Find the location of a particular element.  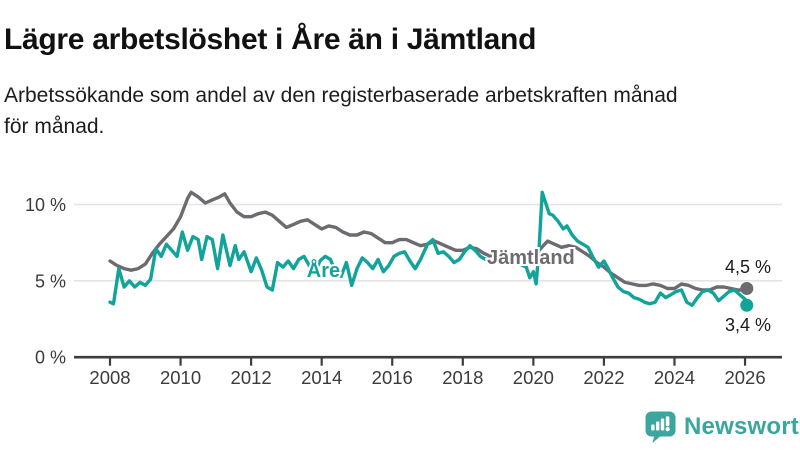

newsworthy-wordmark: Newsworthy is located at coordinates (742, 426).